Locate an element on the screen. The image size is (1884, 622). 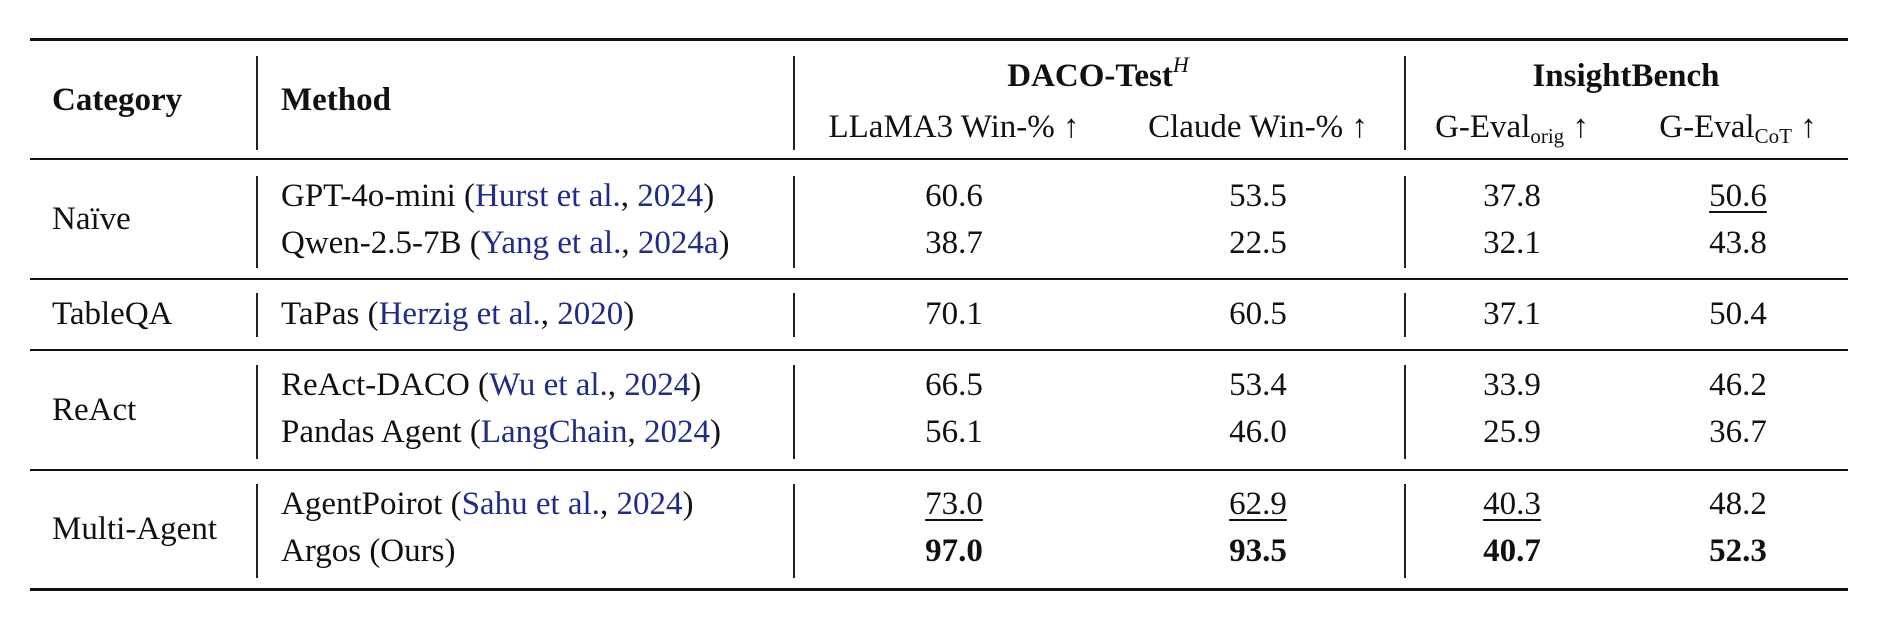
method-cell: Qwen-2.5-7B (Yang et al., 2024a) is located at coordinates (505, 243).